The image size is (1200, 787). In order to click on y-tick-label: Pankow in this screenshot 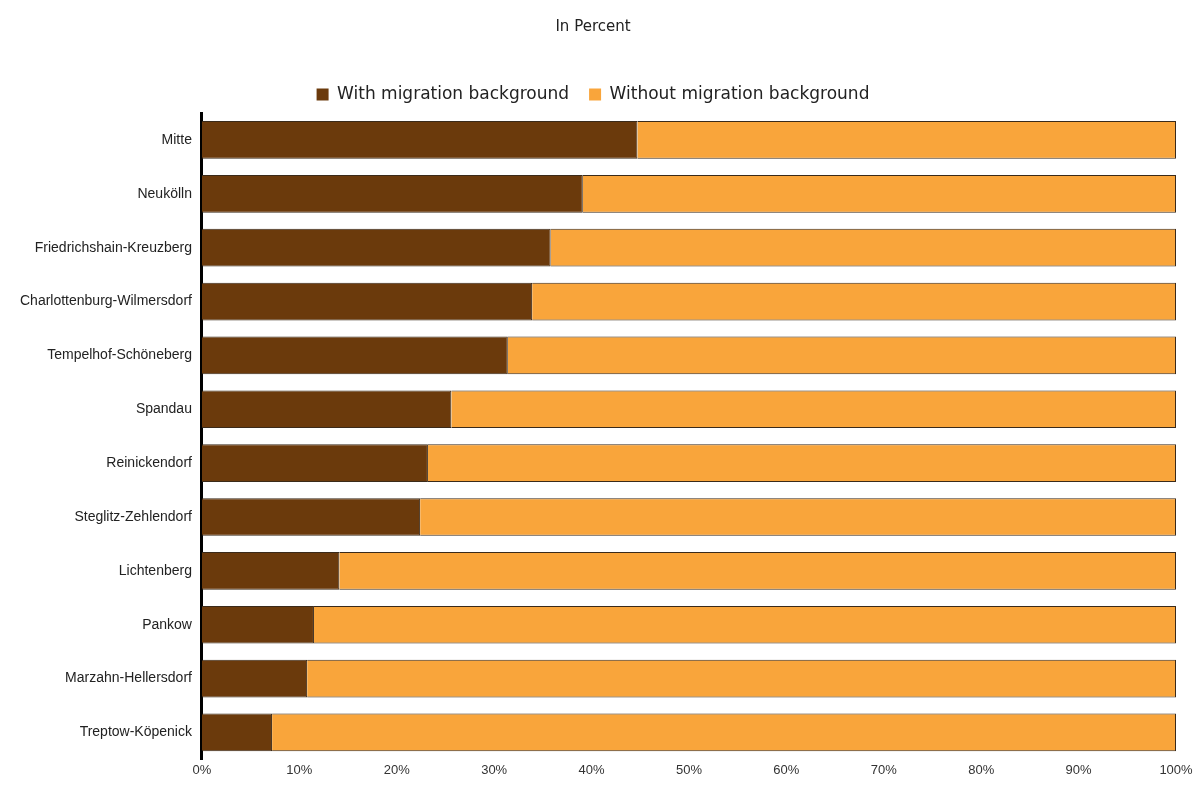, I will do `click(167, 623)`.